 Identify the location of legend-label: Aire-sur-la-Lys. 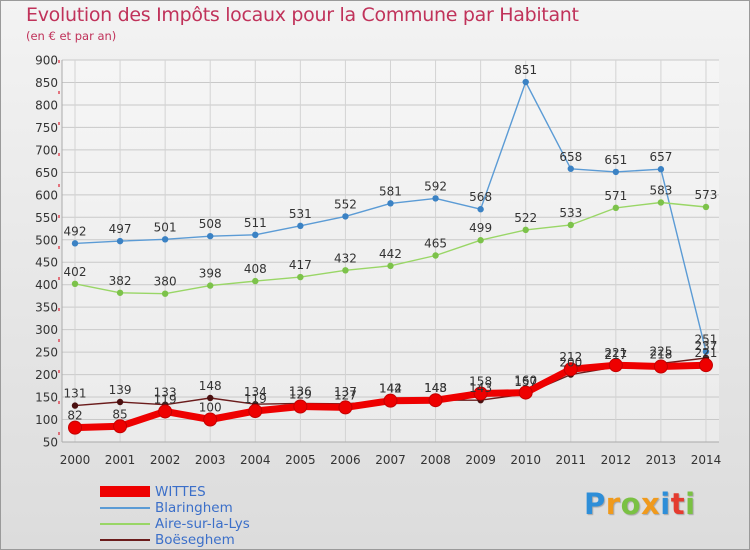
(202, 524).